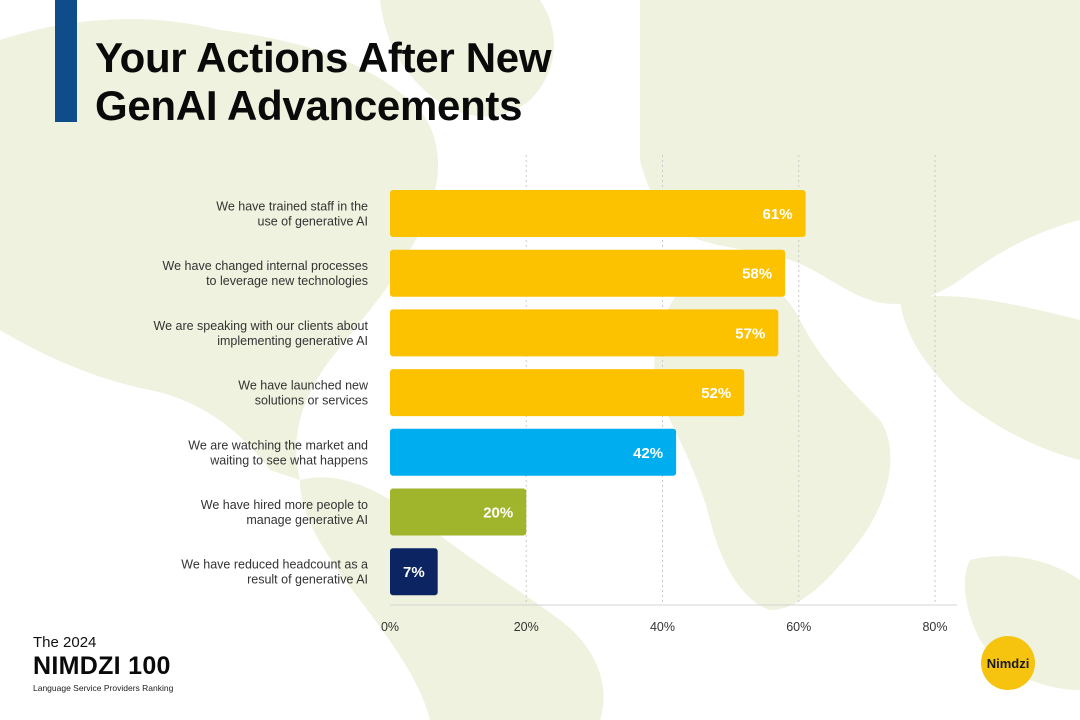 The height and width of the screenshot is (720, 1080). Describe the element at coordinates (757, 274) in the screenshot. I see `data-label: 58%` at that location.